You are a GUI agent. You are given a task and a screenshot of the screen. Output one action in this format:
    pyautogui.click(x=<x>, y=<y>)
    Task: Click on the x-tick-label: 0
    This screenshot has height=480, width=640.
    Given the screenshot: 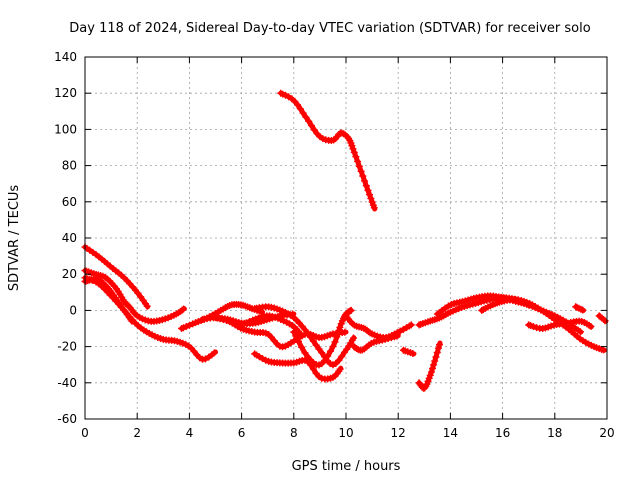 What is the action you would take?
    pyautogui.click(x=85, y=433)
    